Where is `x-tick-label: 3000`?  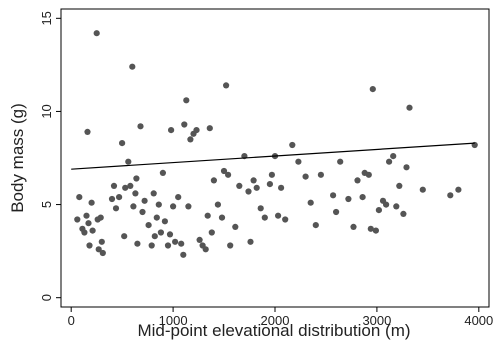
x-tick-label: 3000 is located at coordinates (376, 320).